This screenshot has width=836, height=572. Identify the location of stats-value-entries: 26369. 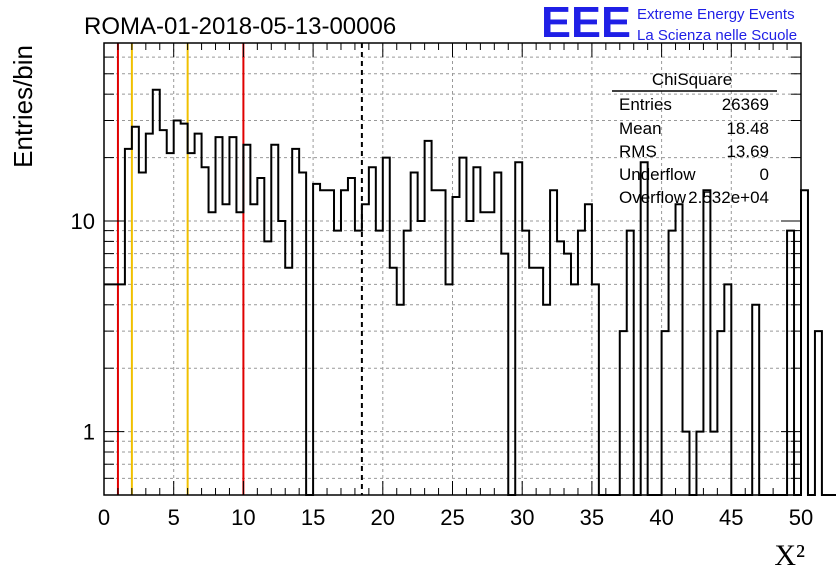
(745, 104).